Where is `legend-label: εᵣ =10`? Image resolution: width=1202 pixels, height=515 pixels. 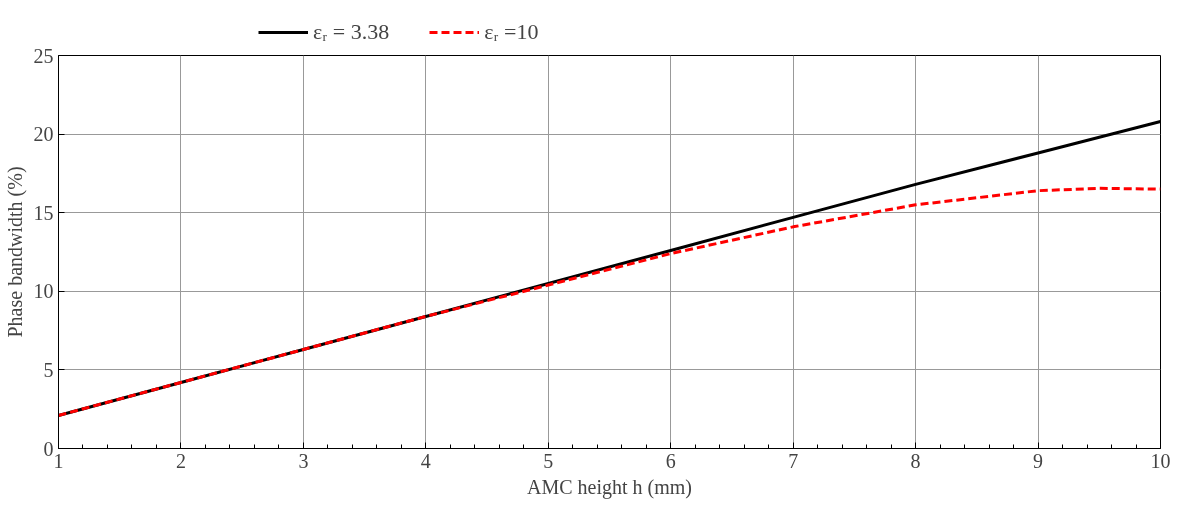
legend-label: εᵣ =10 is located at coordinates (511, 32).